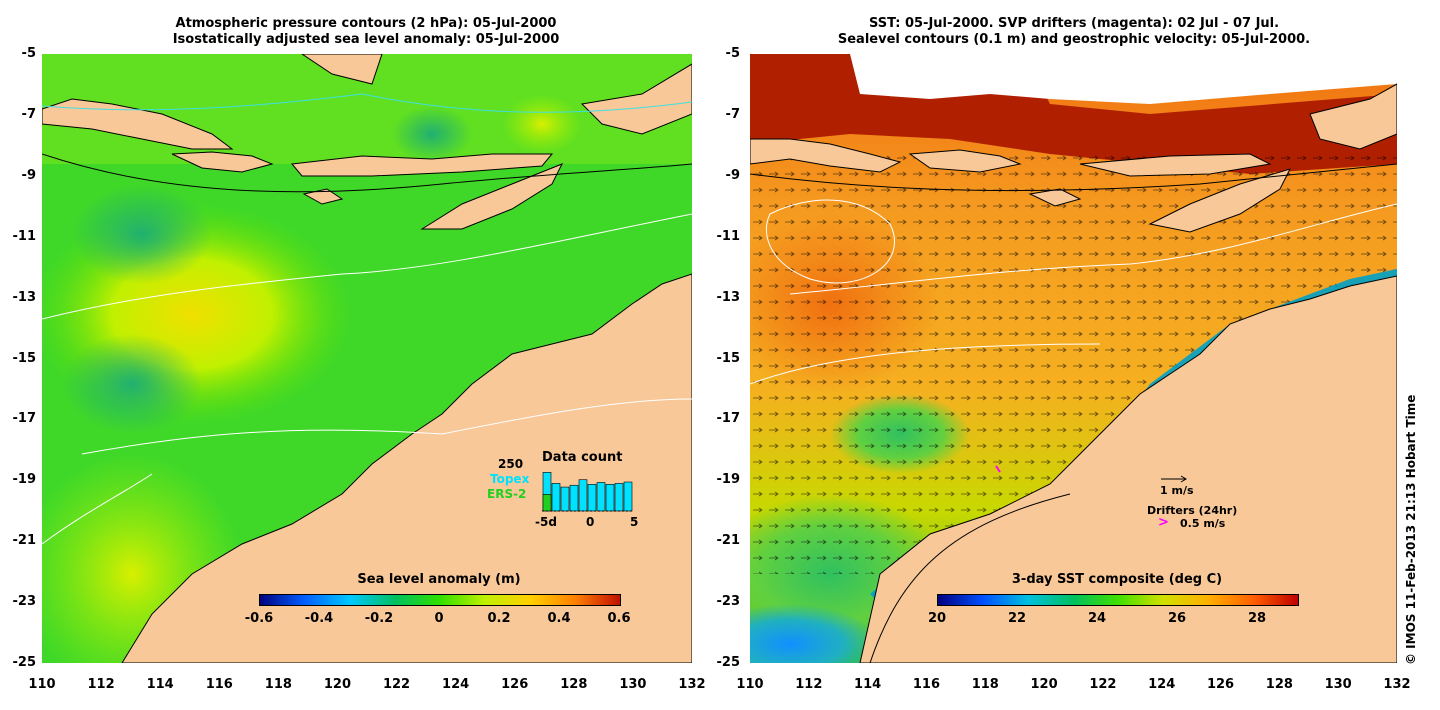 Image resolution: width=1440 pixels, height=710 pixels. Describe the element at coordinates (24, 419) in the screenshot. I see `left-y-tick: -17` at that location.